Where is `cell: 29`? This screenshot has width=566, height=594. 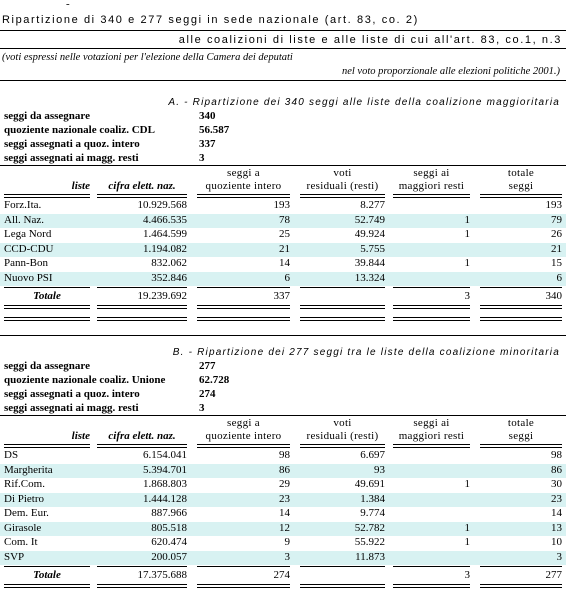
cell: 29 is located at coordinates (284, 484).